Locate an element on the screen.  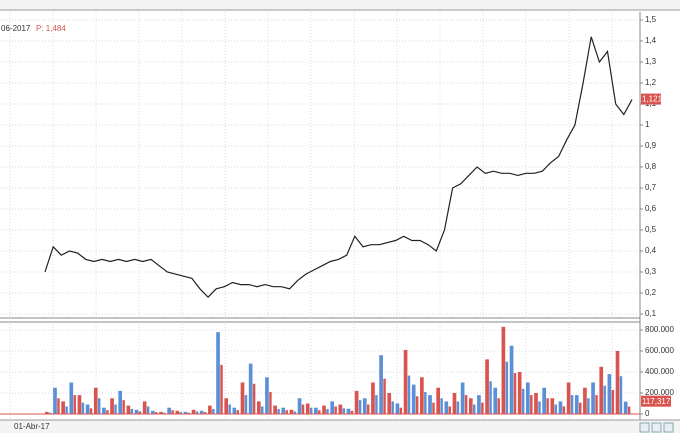
y-tick-label: 0,9 is located at coordinates (651, 145).